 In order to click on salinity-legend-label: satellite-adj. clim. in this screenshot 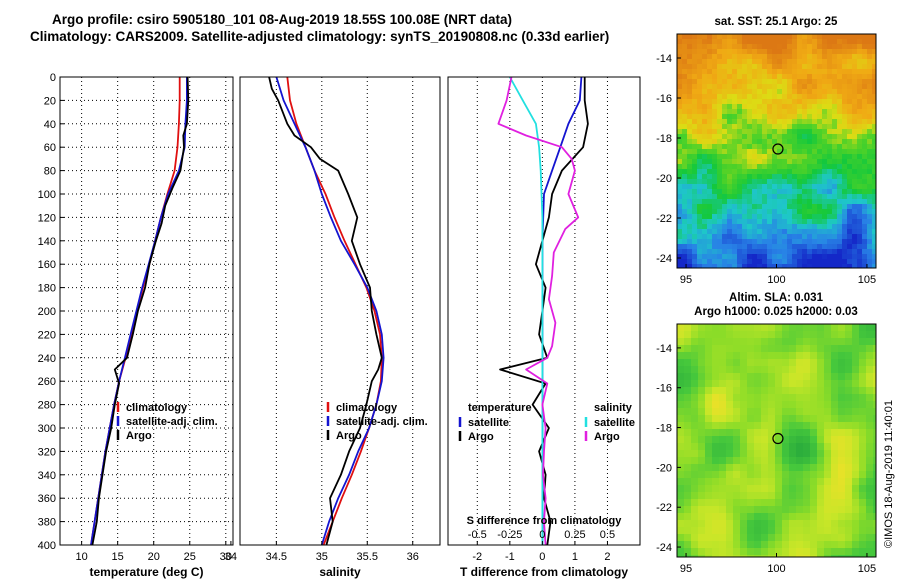, I will do `click(382, 422)`.